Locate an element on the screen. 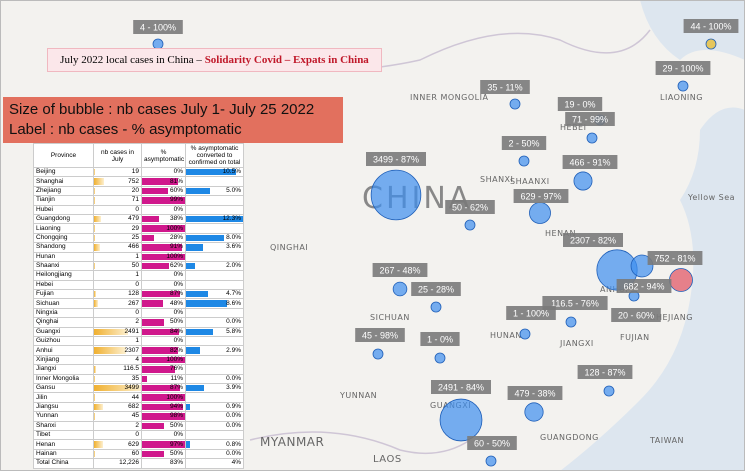  bubble-label: 1 - 0% is located at coordinates (440, 340).